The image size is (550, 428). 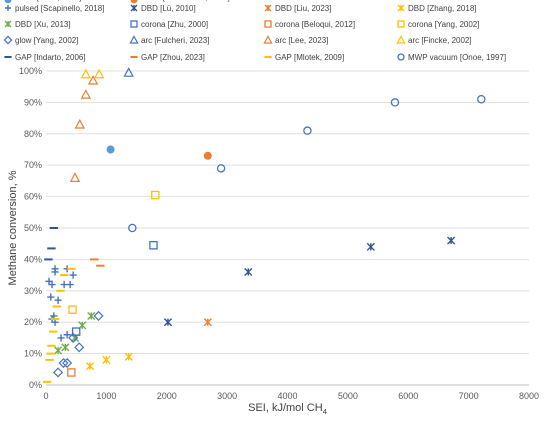 What do you see at coordinates (301, 40) in the screenshot?
I see `legend-label: arc [Lee, 2023]` at bounding box center [301, 40].